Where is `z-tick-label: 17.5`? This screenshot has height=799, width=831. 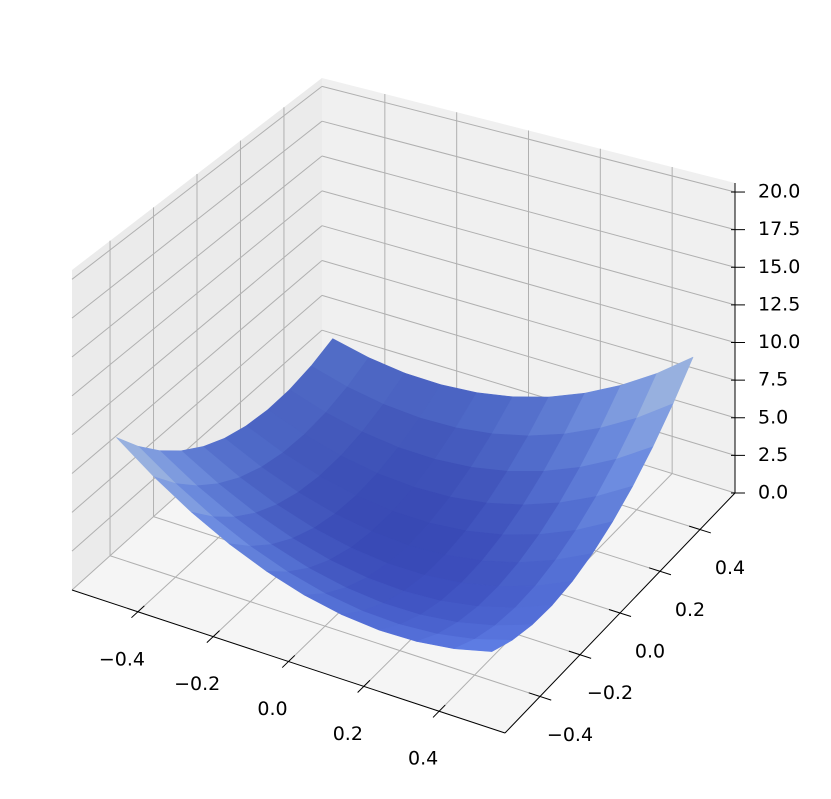
z-tick-label: 17.5 is located at coordinates (779, 229).